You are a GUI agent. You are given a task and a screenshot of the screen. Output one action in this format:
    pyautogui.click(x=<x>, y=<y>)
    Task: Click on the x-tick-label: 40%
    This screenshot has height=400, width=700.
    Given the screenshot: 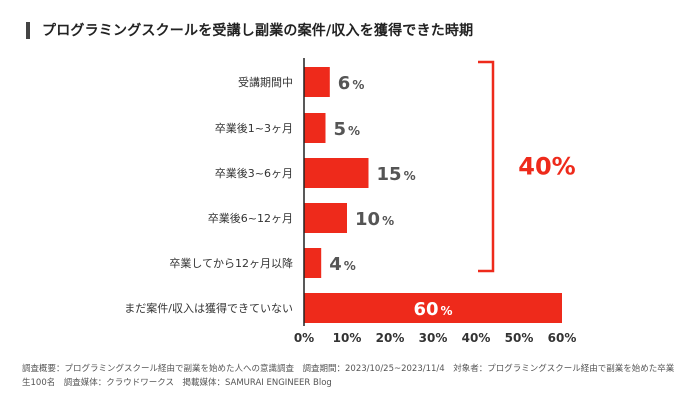 What is the action you would take?
    pyautogui.click(x=476, y=338)
    